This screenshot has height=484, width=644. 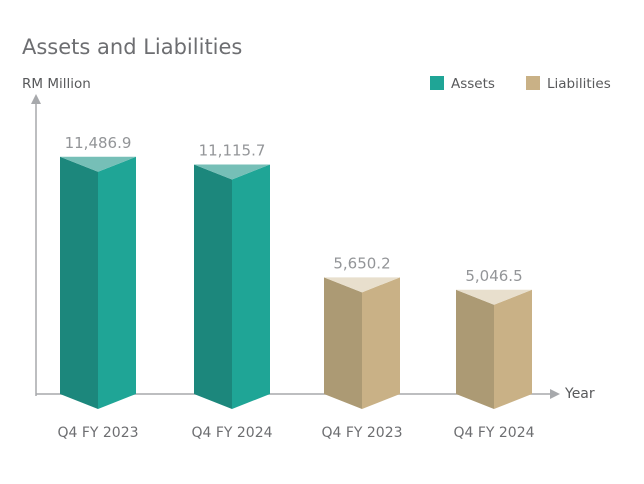 I want to click on data-label: 5,046.5, so click(x=493, y=276).